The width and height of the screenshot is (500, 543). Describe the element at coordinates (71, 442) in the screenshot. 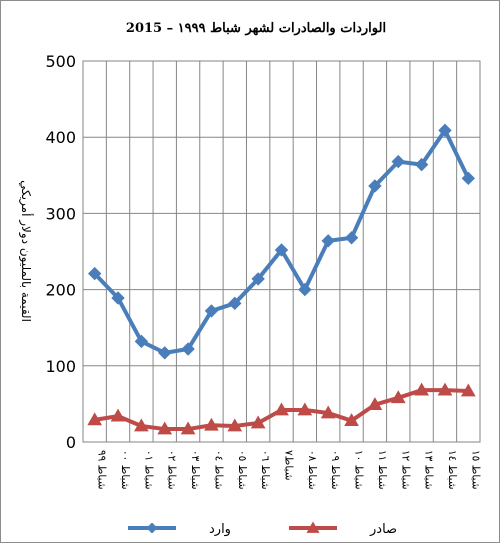

I see `y-tick-label: 0` at that location.